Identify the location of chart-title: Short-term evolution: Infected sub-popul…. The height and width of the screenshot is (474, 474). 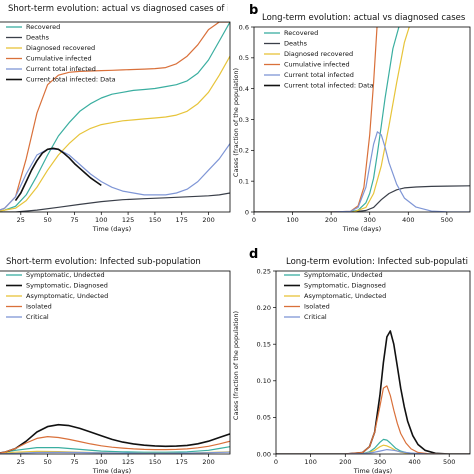
(103, 262).